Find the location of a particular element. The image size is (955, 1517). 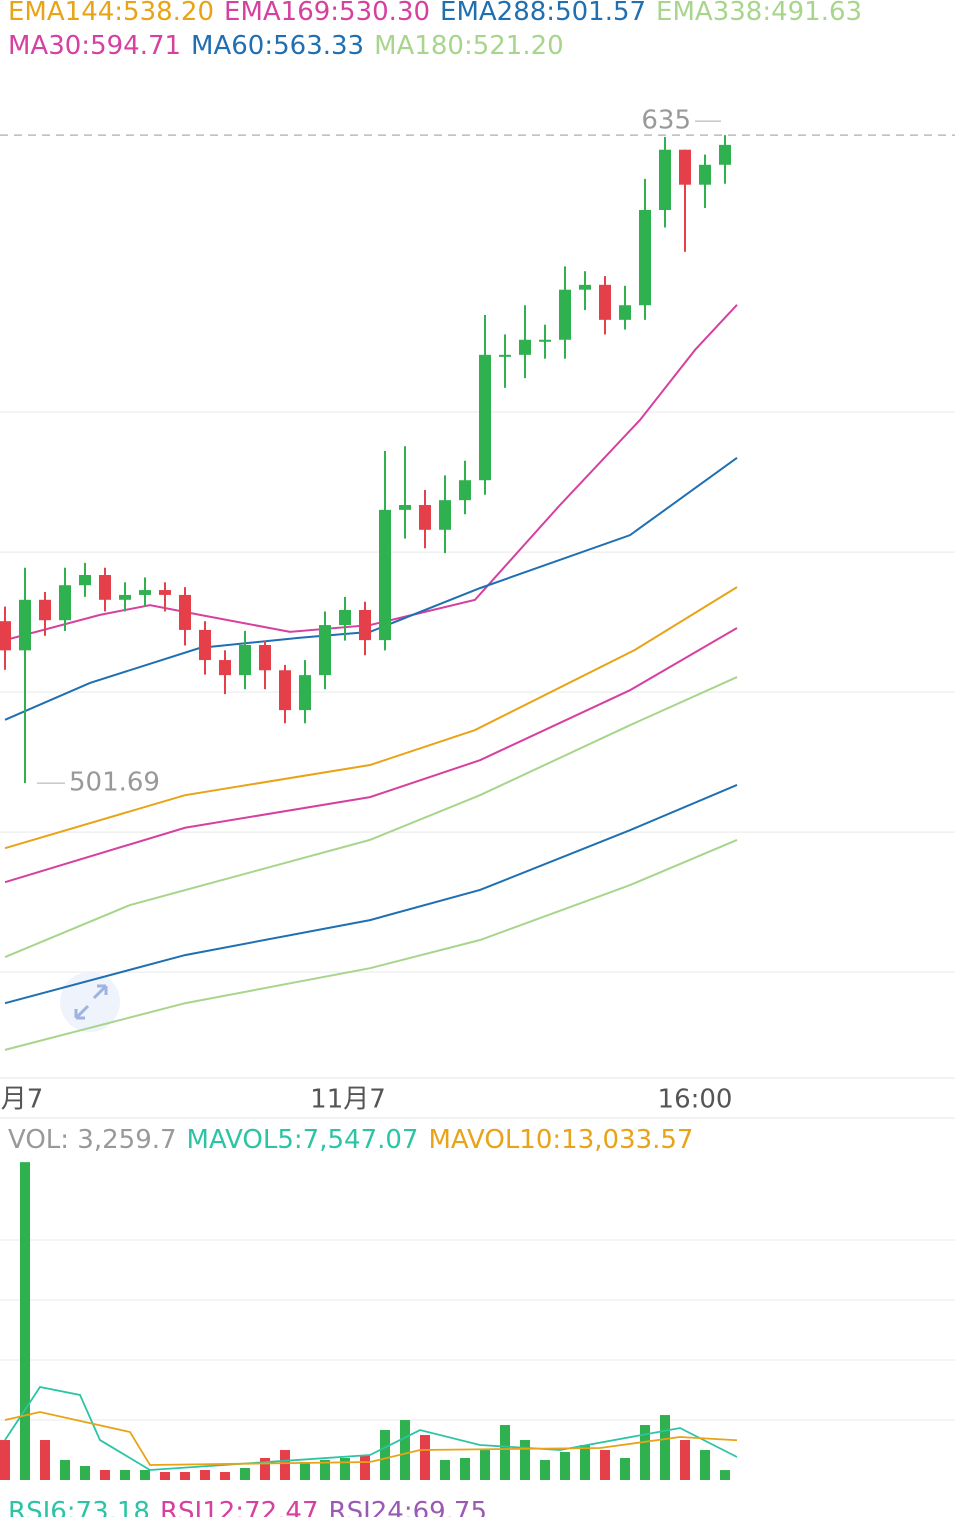

legend-item: RSI24:69.75 is located at coordinates (408, 1507).